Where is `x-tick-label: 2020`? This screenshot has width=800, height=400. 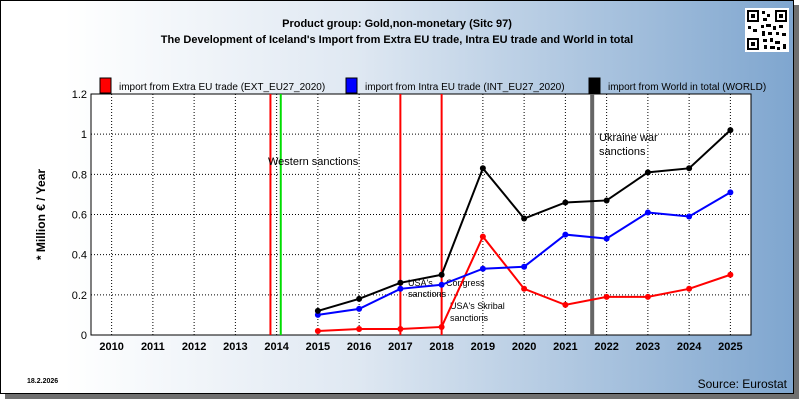
x-tick-label: 2020 is located at coordinates (524, 347).